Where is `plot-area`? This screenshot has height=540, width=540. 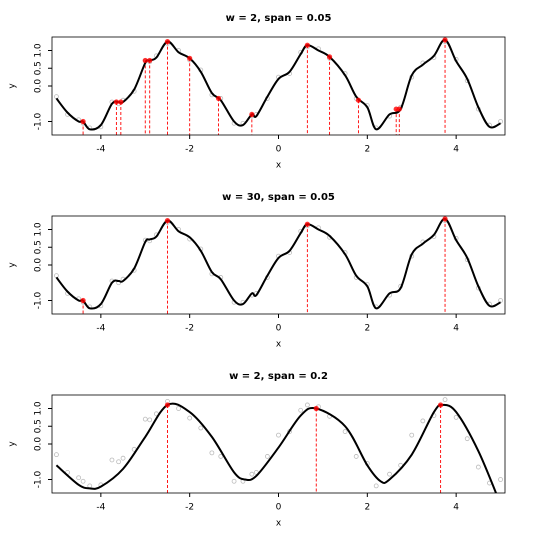
plot-area is located at coordinates (278, 445).